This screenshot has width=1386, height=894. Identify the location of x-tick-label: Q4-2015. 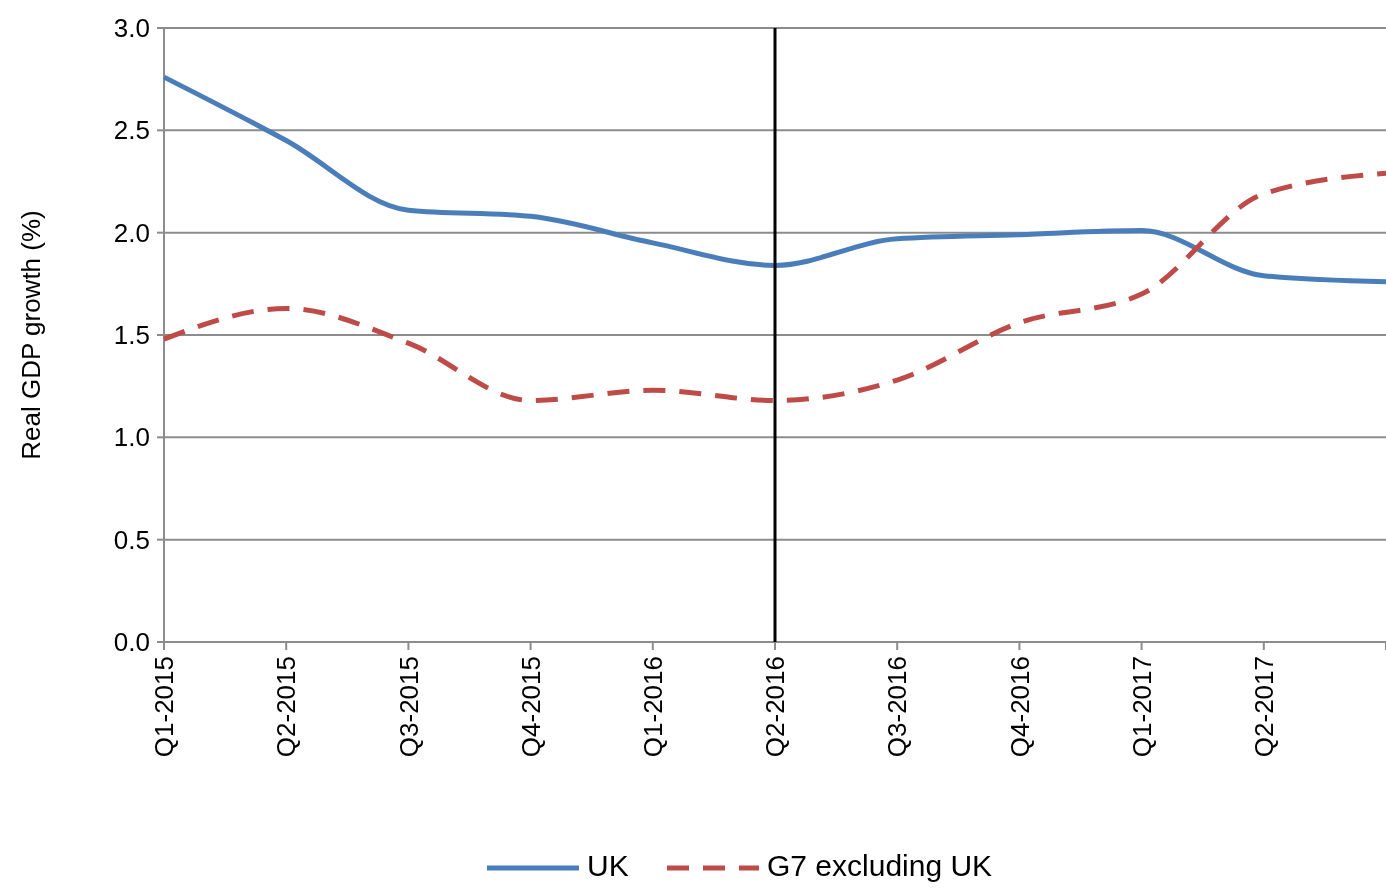
(530, 707).